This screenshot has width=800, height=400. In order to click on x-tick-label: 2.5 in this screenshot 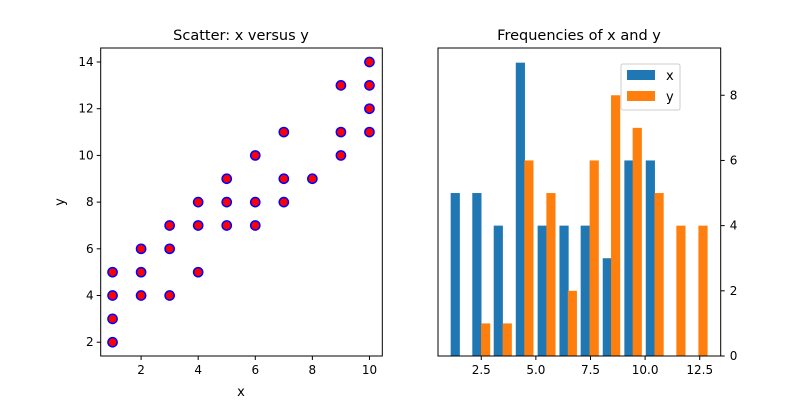, I will do `click(481, 370)`.